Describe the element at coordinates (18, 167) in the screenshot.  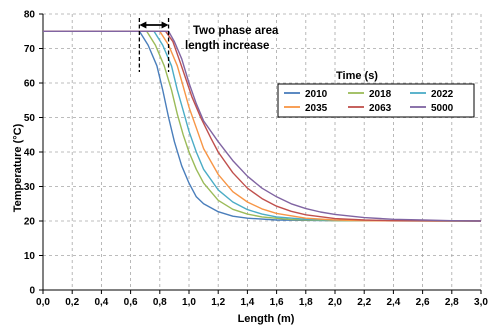
I see `y-axis-label: Temperature (°C)` at that location.